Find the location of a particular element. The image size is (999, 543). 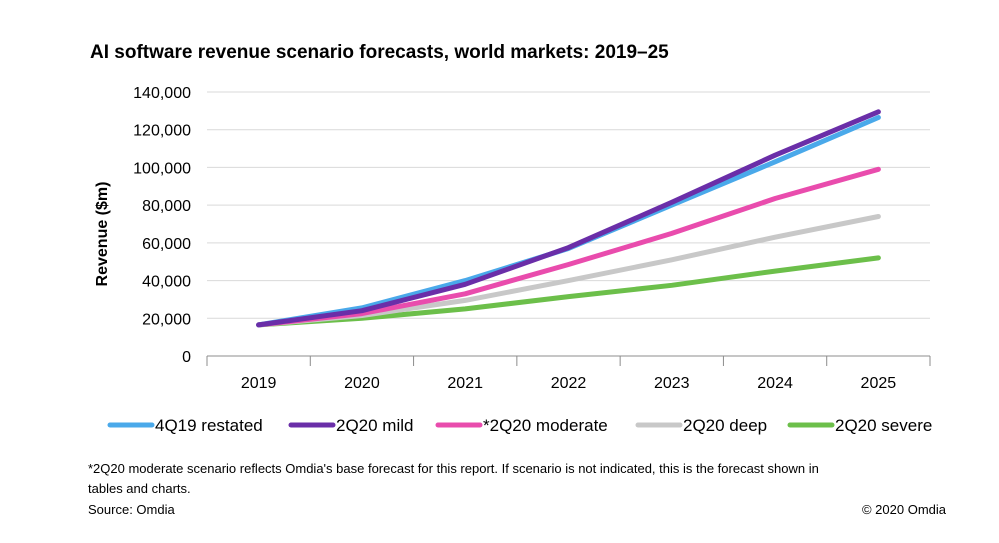

y-tick-label: 20,000 is located at coordinates (166, 319).